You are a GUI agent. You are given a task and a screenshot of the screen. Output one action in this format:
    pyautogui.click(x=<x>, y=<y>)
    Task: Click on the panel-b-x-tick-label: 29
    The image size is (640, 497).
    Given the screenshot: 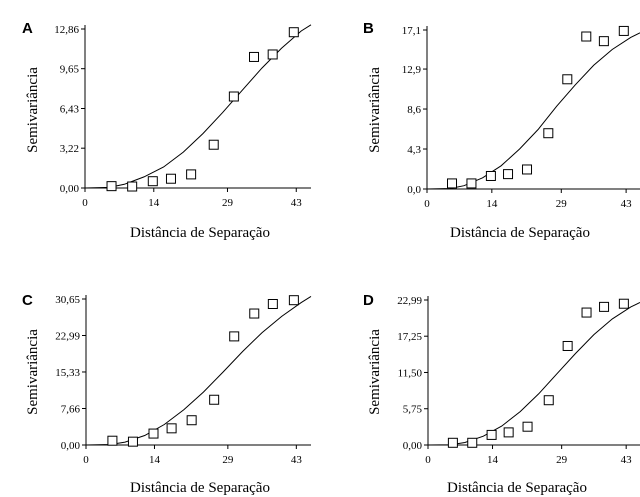 What is the action you would take?
    pyautogui.click(x=562, y=204)
    